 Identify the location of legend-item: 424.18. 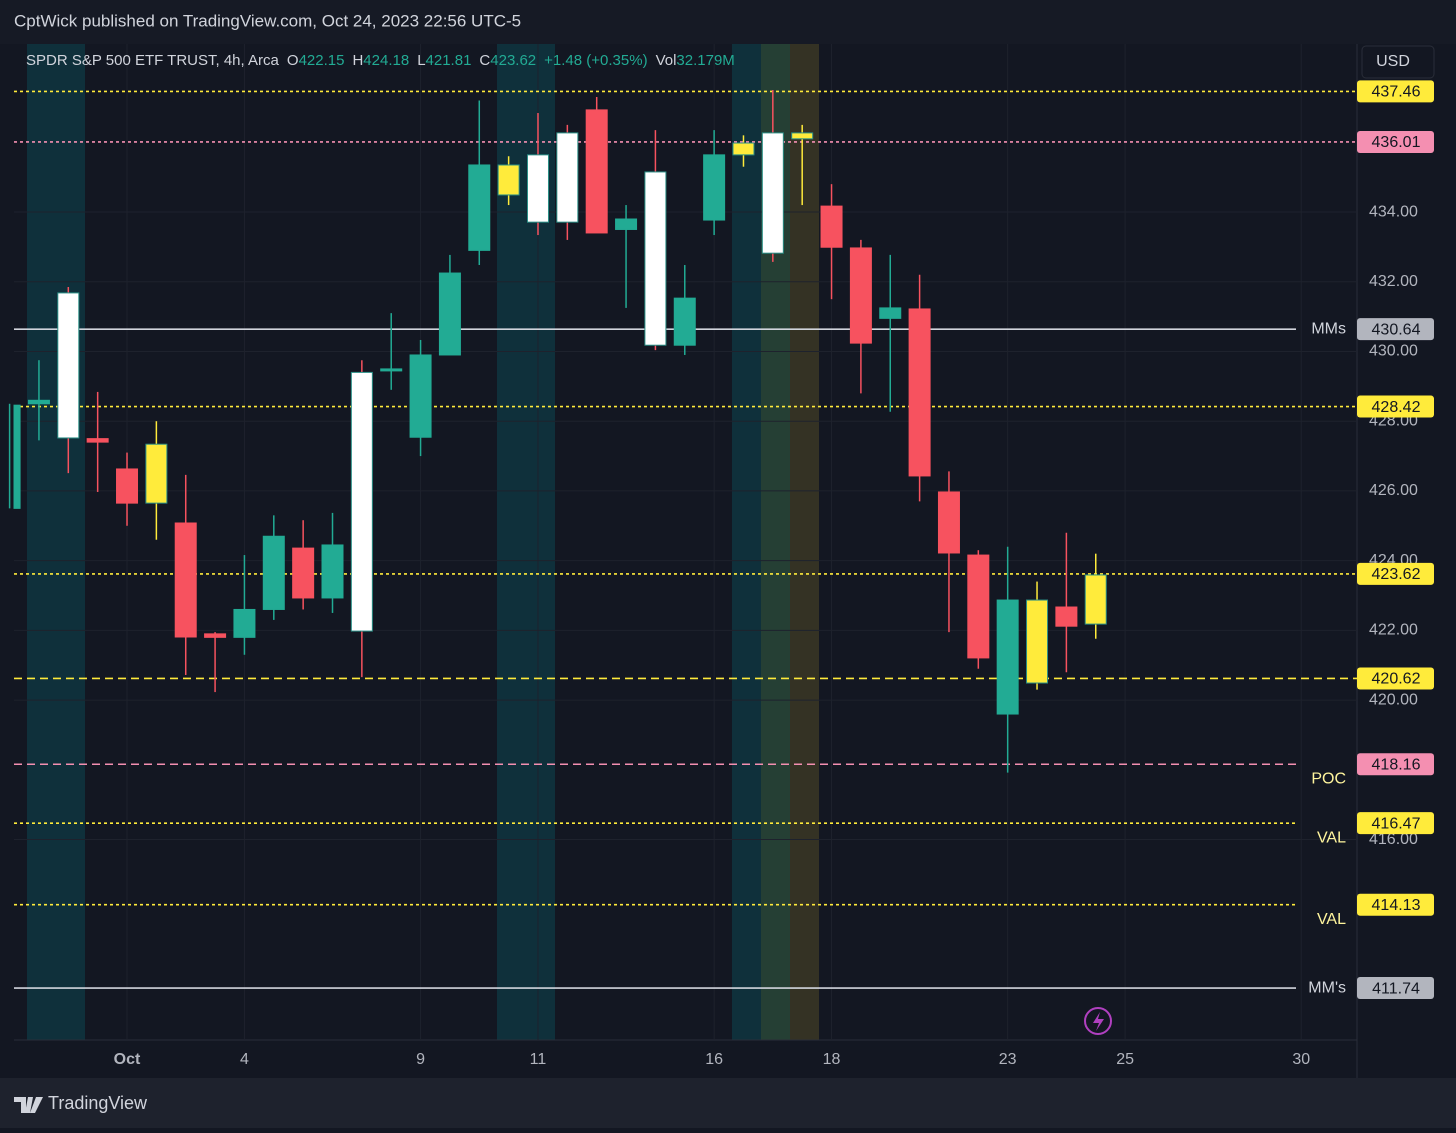
(386, 60).